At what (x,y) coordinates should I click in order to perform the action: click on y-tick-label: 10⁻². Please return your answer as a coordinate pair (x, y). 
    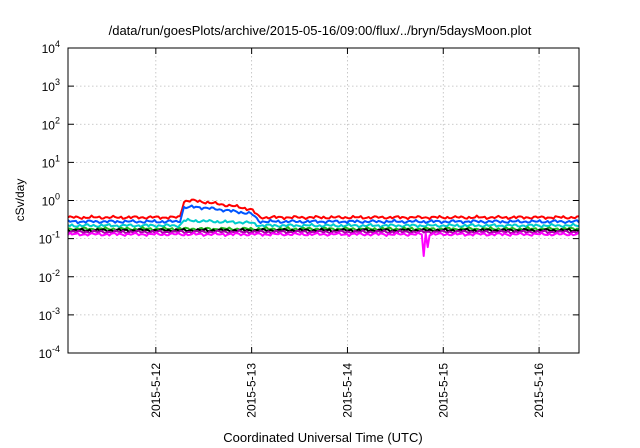
    Looking at the image, I should click on (49, 276).